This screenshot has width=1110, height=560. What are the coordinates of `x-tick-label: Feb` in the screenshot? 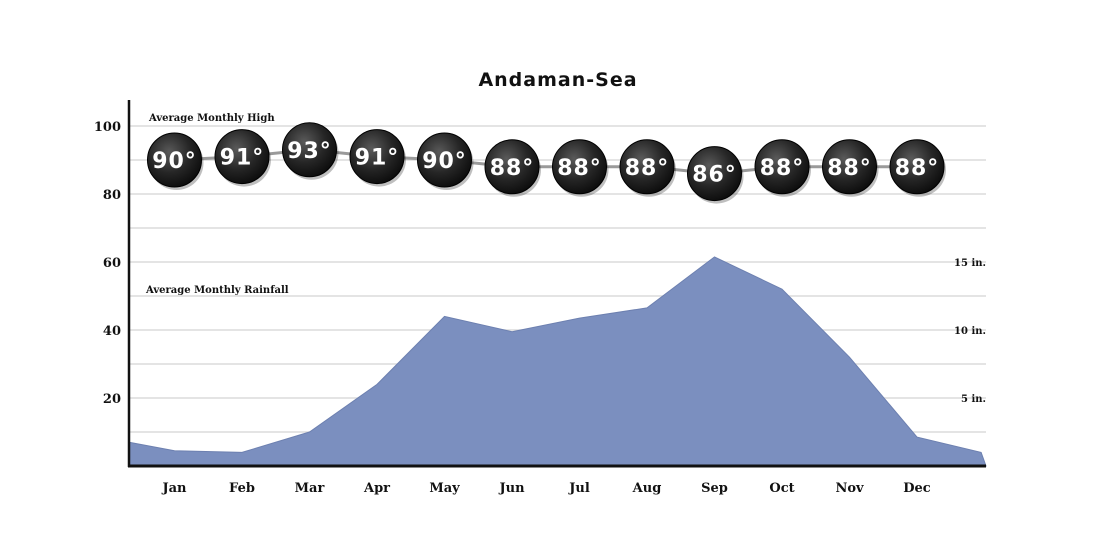 It's located at (242, 488).